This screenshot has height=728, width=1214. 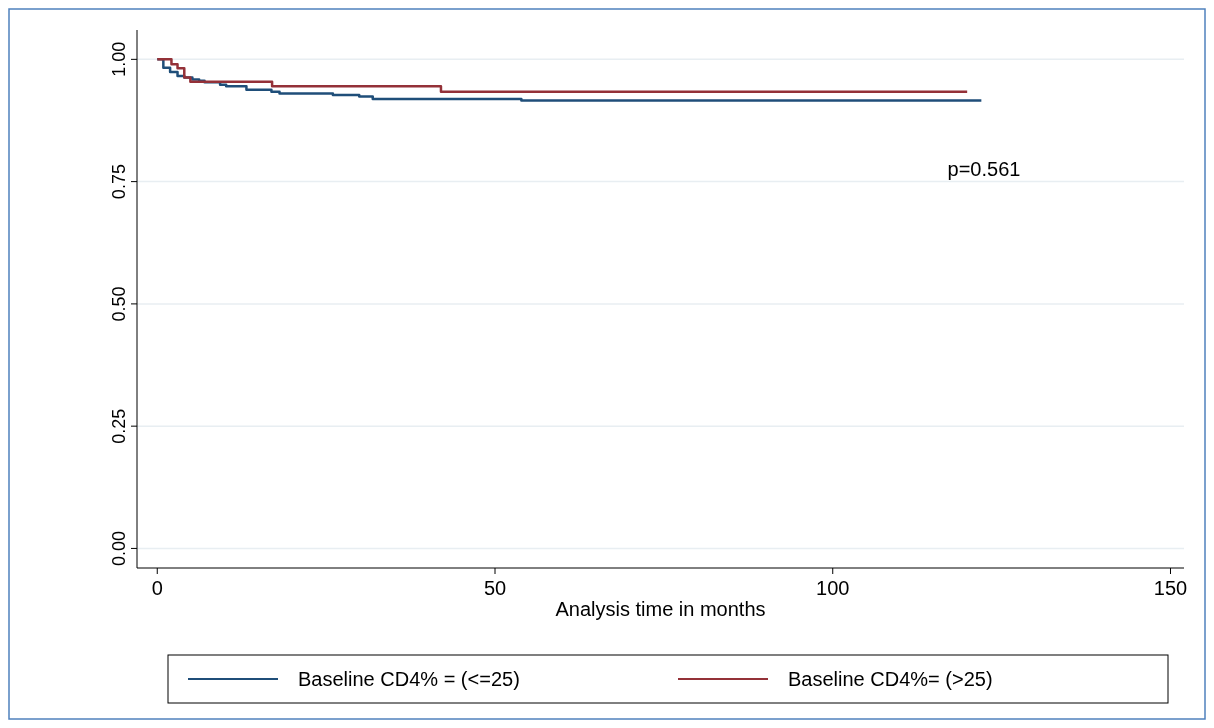 What do you see at coordinates (119, 426) in the screenshot?
I see `y-tick-label: 0.25` at bounding box center [119, 426].